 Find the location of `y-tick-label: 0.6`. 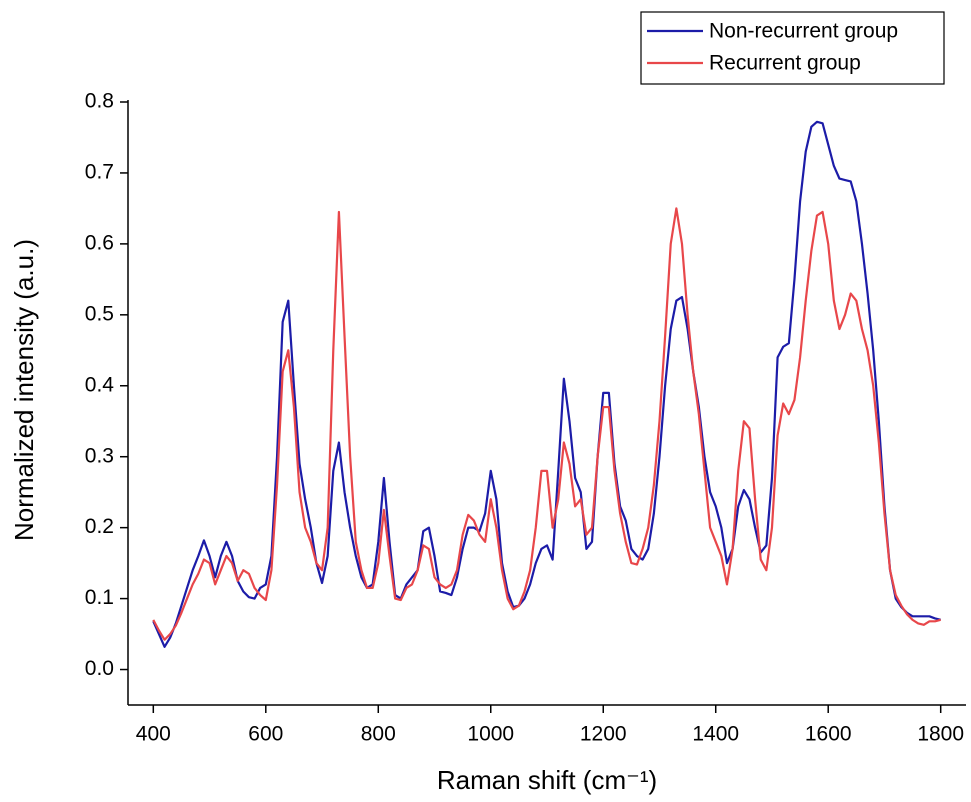

y-tick-label: 0.6 is located at coordinates (99, 242).